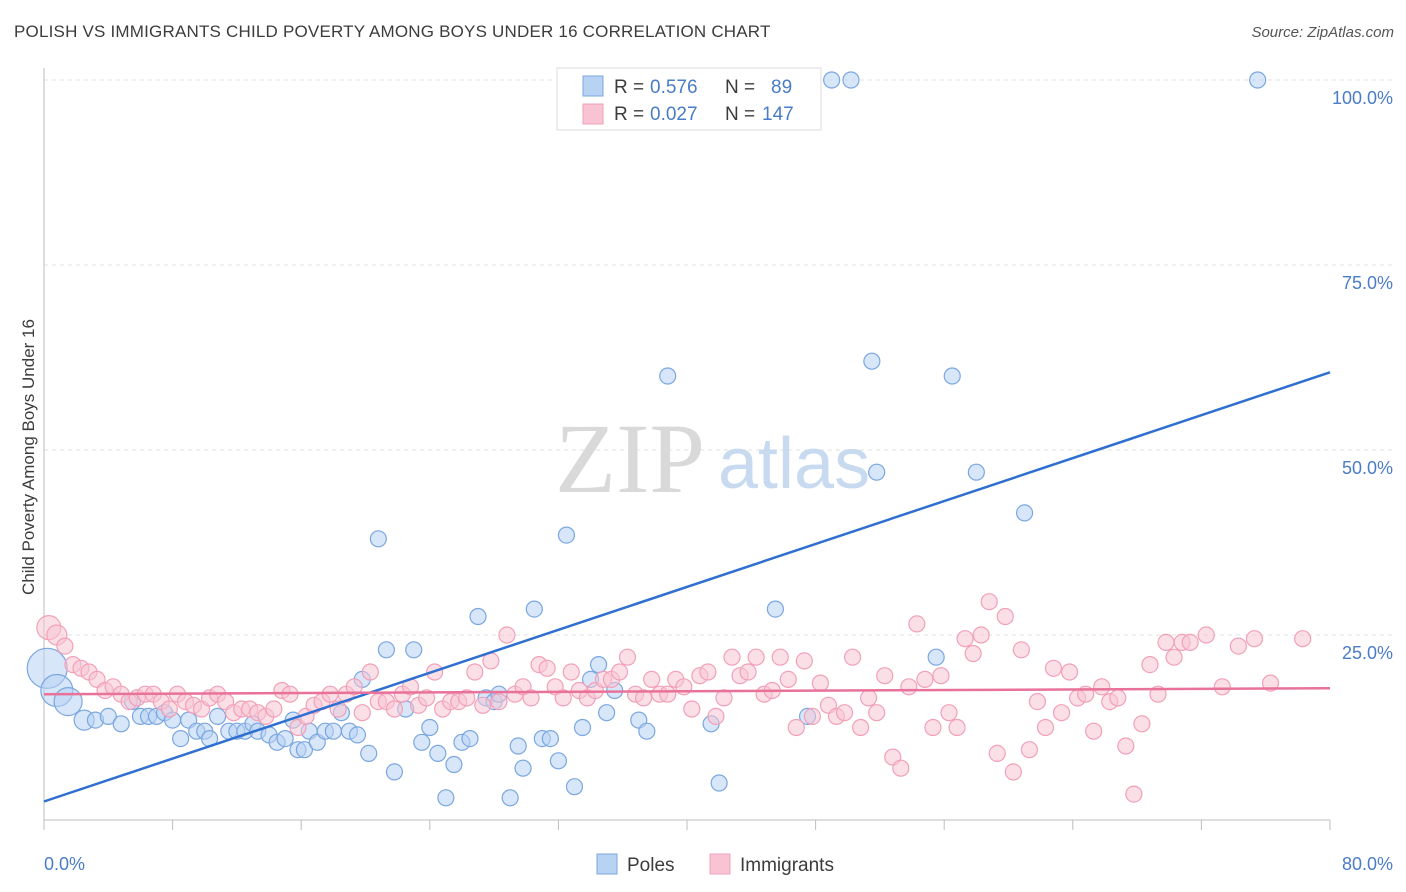 The image size is (1406, 892). What do you see at coordinates (794, 464) in the screenshot?
I see `watermark-atlas: atlas` at bounding box center [794, 464].